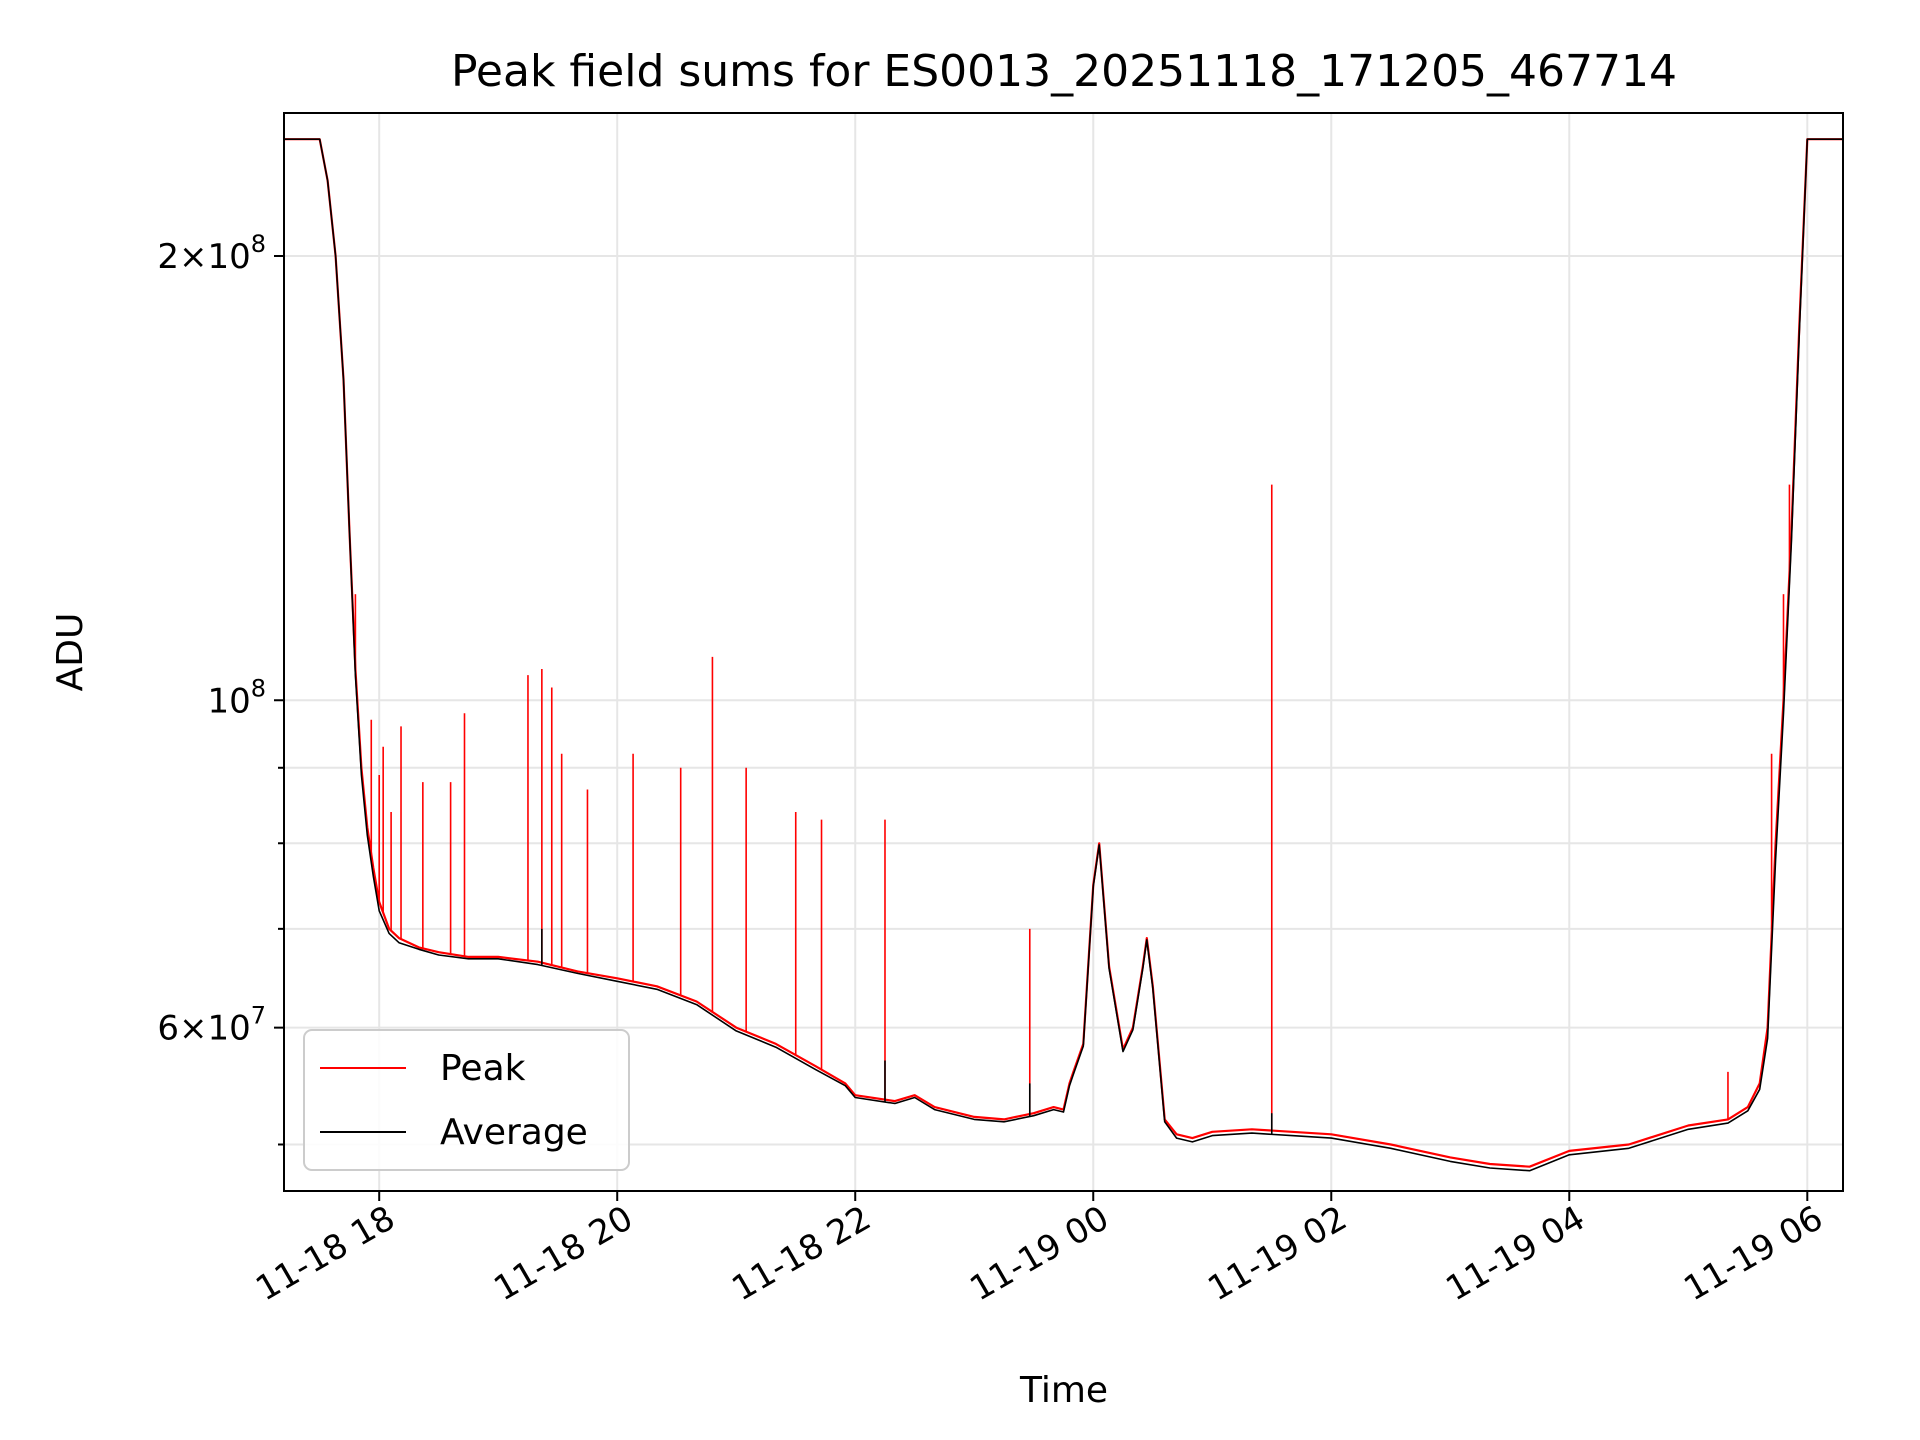  I want to click on legend-box, so click(466, 1100).